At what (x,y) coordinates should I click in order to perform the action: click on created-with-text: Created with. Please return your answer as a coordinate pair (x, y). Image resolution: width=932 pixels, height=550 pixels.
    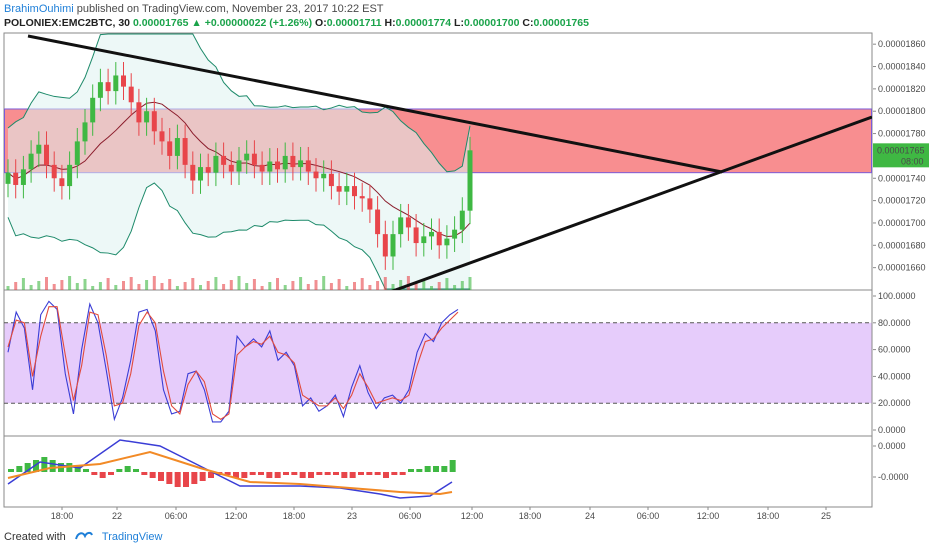
    Looking at the image, I should click on (35, 537).